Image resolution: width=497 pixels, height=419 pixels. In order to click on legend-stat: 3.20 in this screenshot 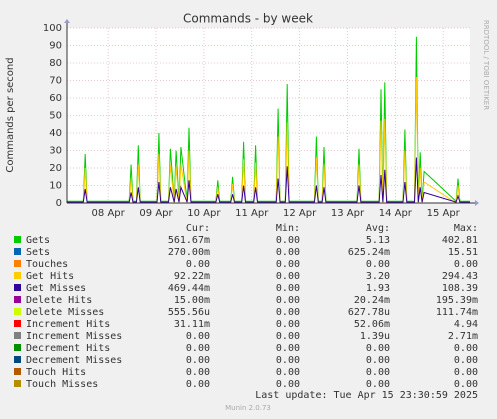, I will do `click(378, 276)`.